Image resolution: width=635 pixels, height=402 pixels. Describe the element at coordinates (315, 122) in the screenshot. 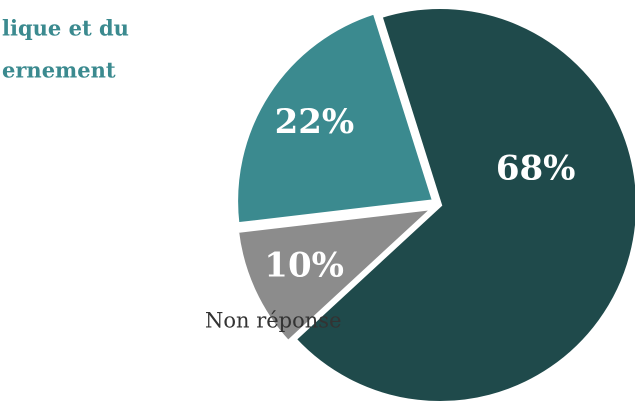

I see `data-label: 22%` at that location.